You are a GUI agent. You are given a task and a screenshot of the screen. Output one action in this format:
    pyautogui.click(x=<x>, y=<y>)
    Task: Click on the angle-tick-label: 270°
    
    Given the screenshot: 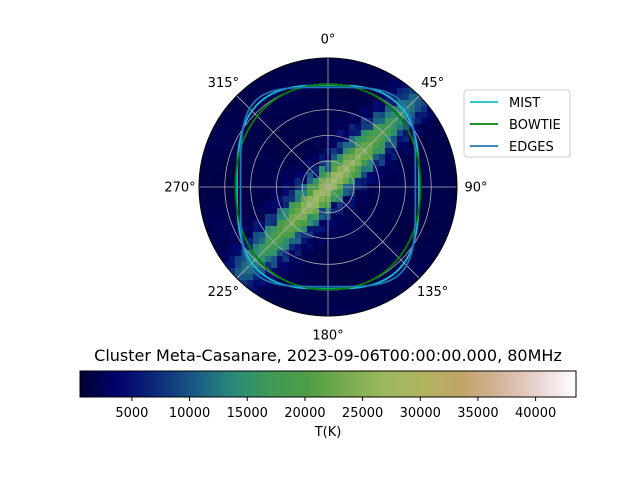 What is the action you would take?
    pyautogui.click(x=179, y=188)
    